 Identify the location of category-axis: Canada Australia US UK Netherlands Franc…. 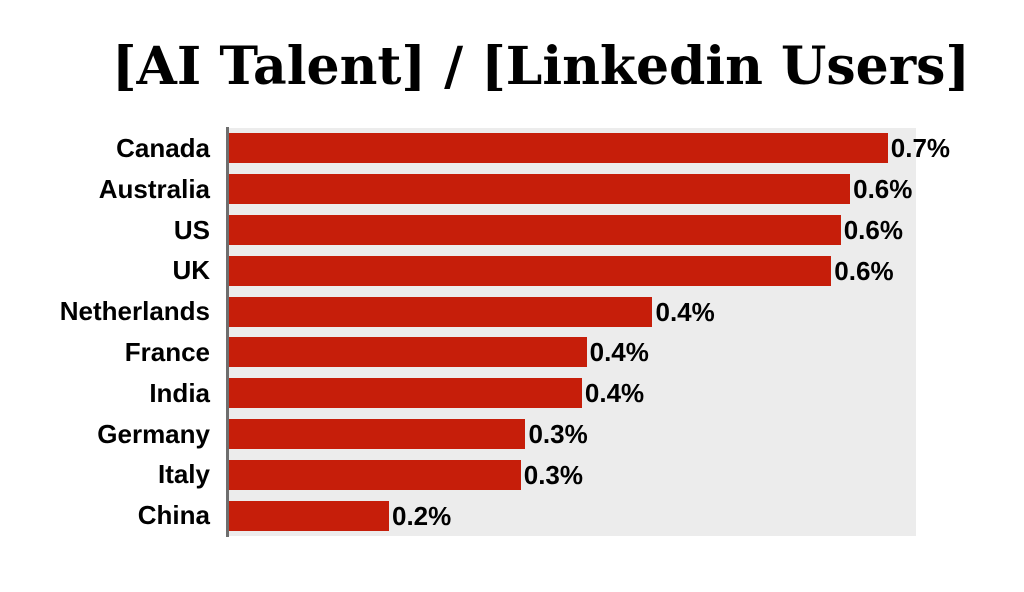
(105, 332).